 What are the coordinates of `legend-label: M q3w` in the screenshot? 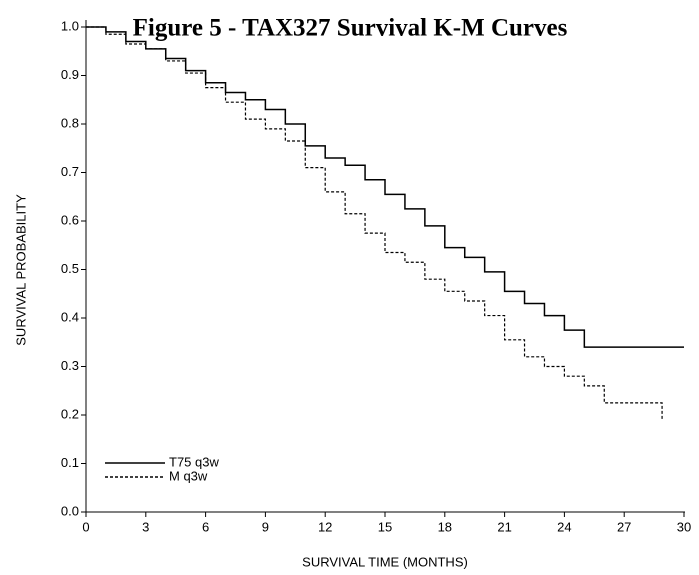 It's located at (188, 475).